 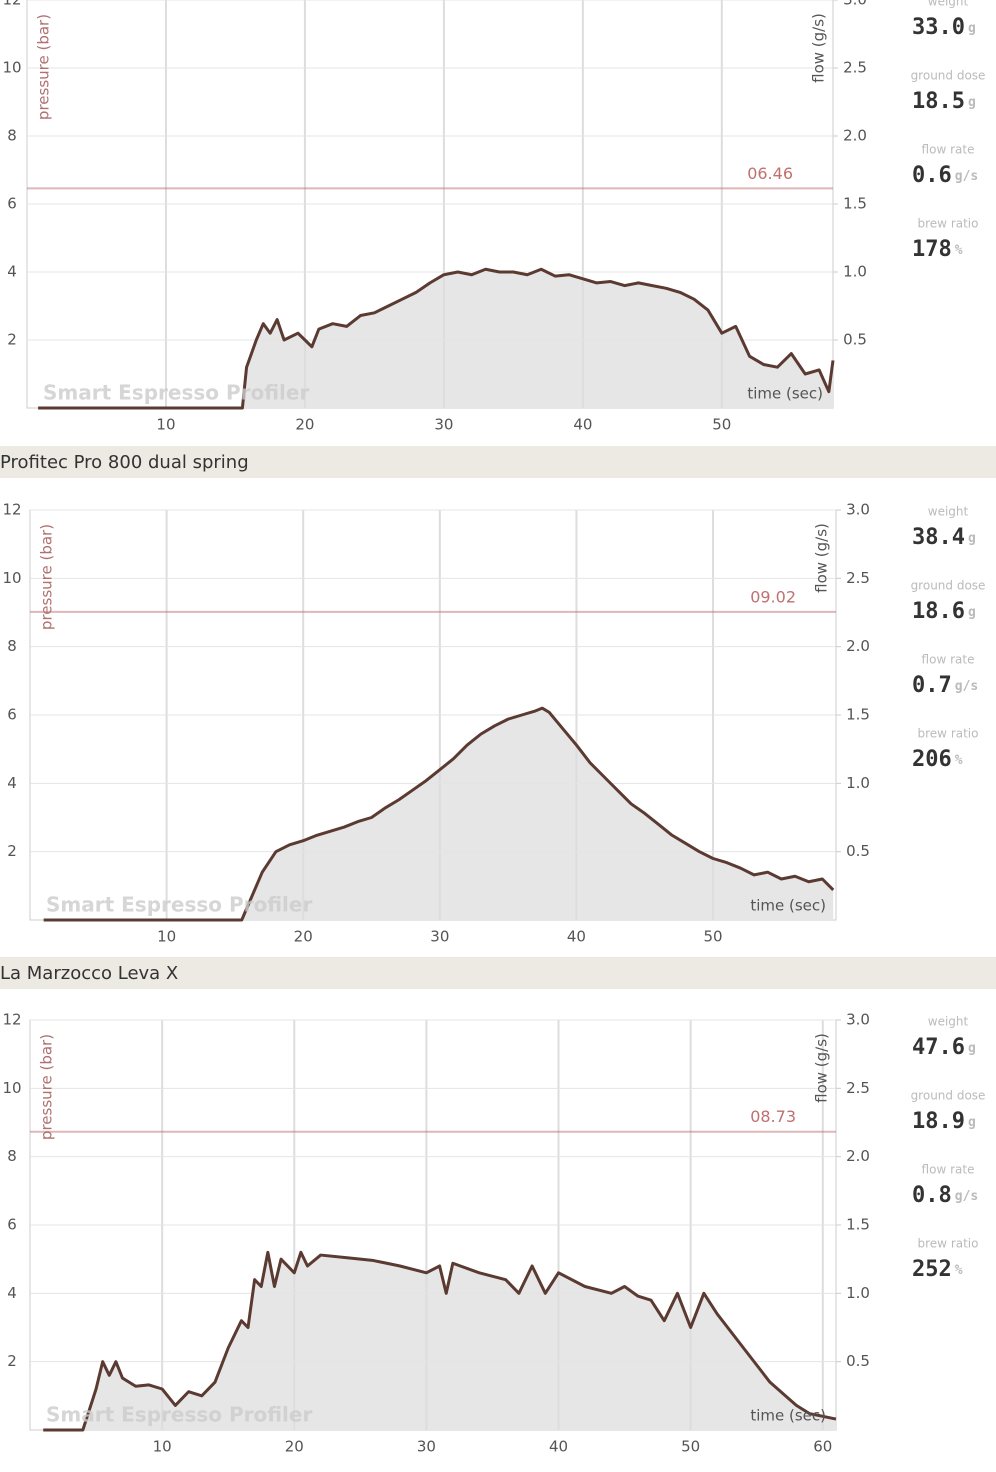 What do you see at coordinates (932, 249) in the screenshot?
I see `stat-number: 178` at bounding box center [932, 249].